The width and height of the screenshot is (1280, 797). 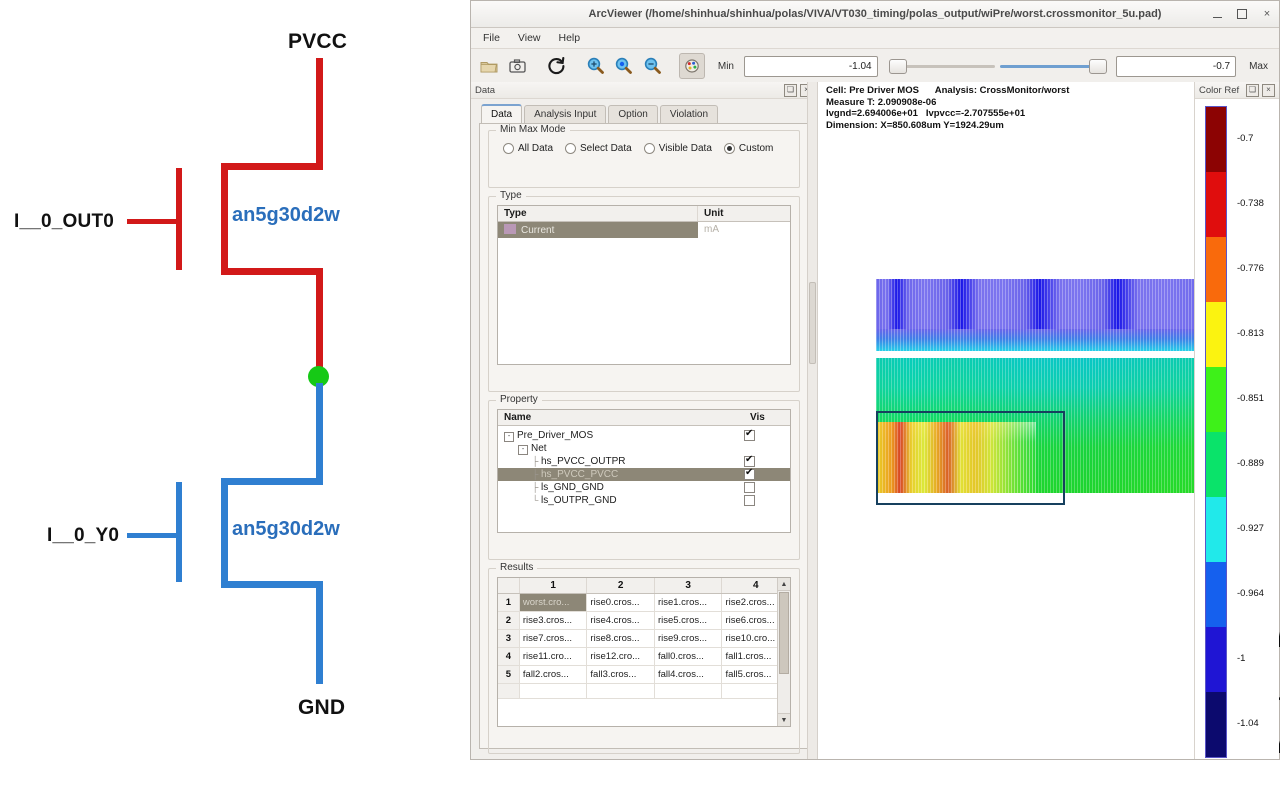 I want to click on camera-icon, so click(x=518, y=66).